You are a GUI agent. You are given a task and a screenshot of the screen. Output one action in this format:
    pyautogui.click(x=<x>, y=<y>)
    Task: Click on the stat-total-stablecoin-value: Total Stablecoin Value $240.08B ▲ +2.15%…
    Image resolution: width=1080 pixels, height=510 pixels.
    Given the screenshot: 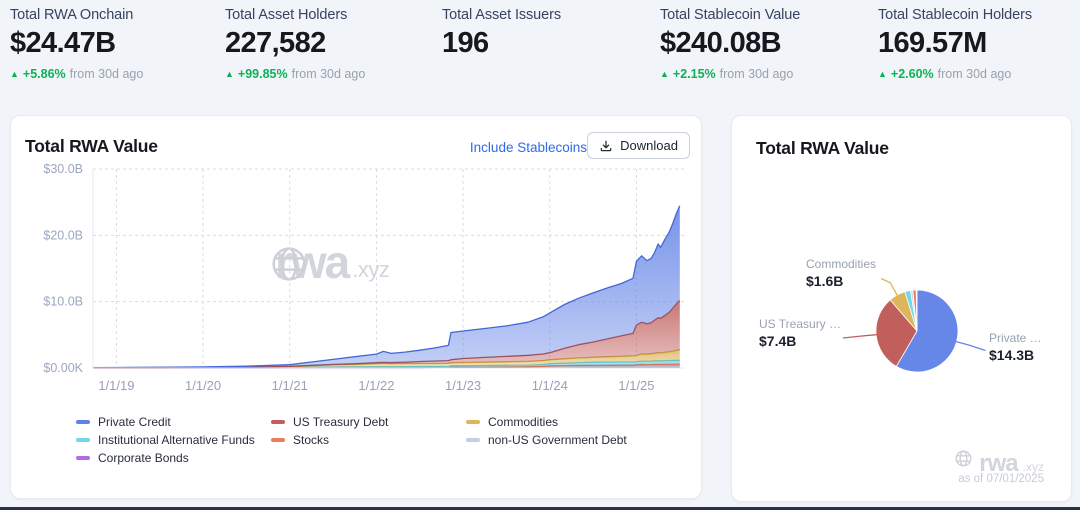 What is the action you would take?
    pyautogui.click(x=769, y=44)
    